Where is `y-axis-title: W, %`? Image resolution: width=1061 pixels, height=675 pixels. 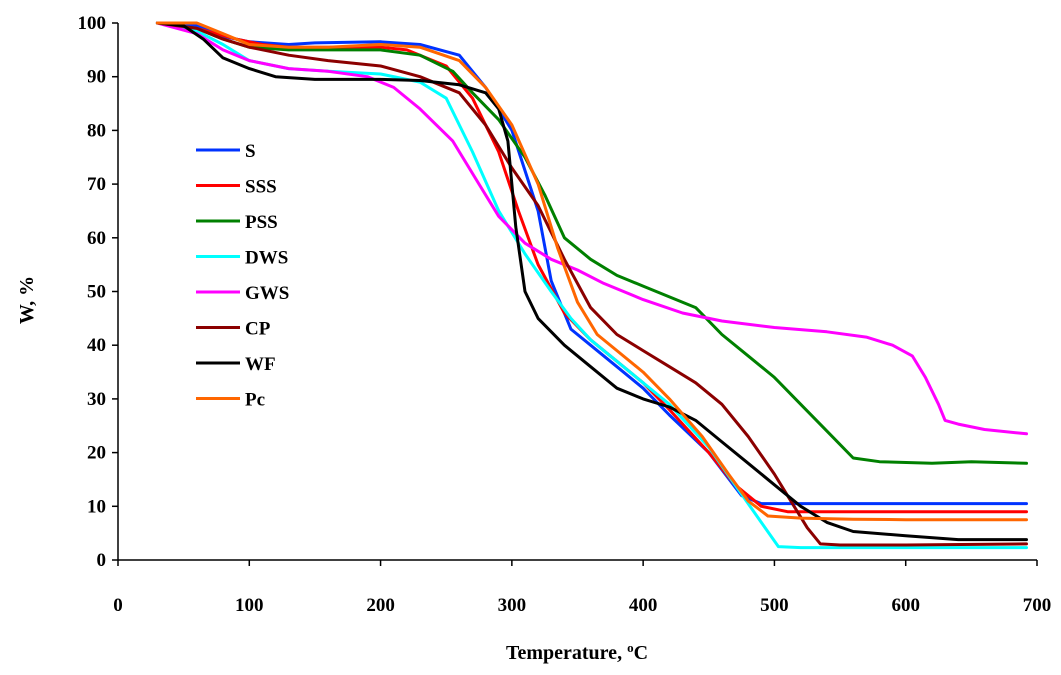 y-axis-title: W, % is located at coordinates (27, 300).